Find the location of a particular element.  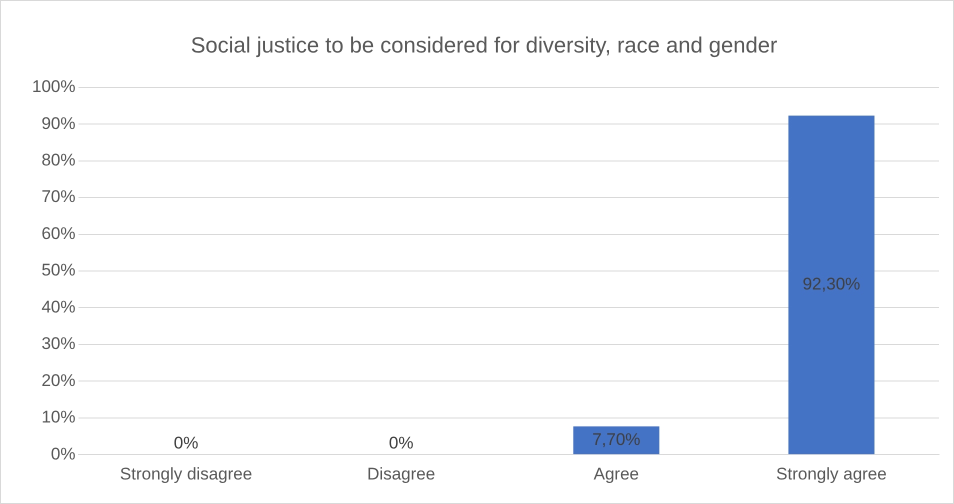

x-tick-label: Disagree is located at coordinates (401, 474).